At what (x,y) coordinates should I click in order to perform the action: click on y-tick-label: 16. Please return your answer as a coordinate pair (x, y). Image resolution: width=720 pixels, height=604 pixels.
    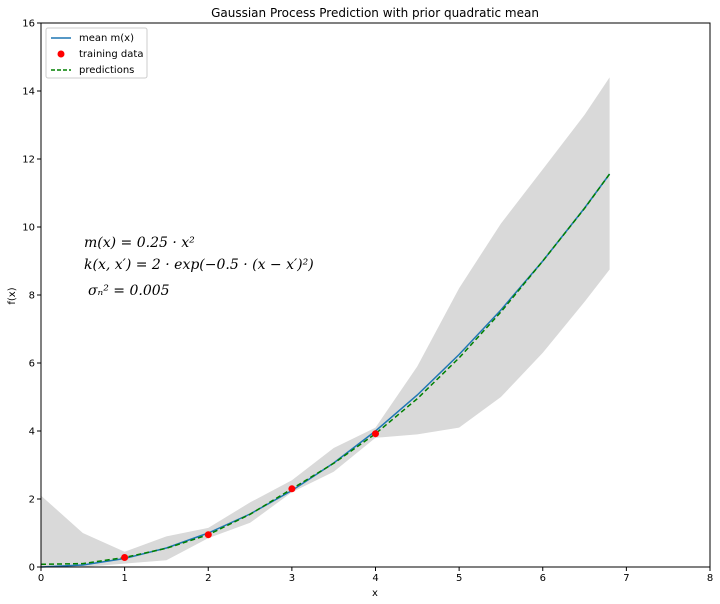
    Looking at the image, I should click on (28, 24).